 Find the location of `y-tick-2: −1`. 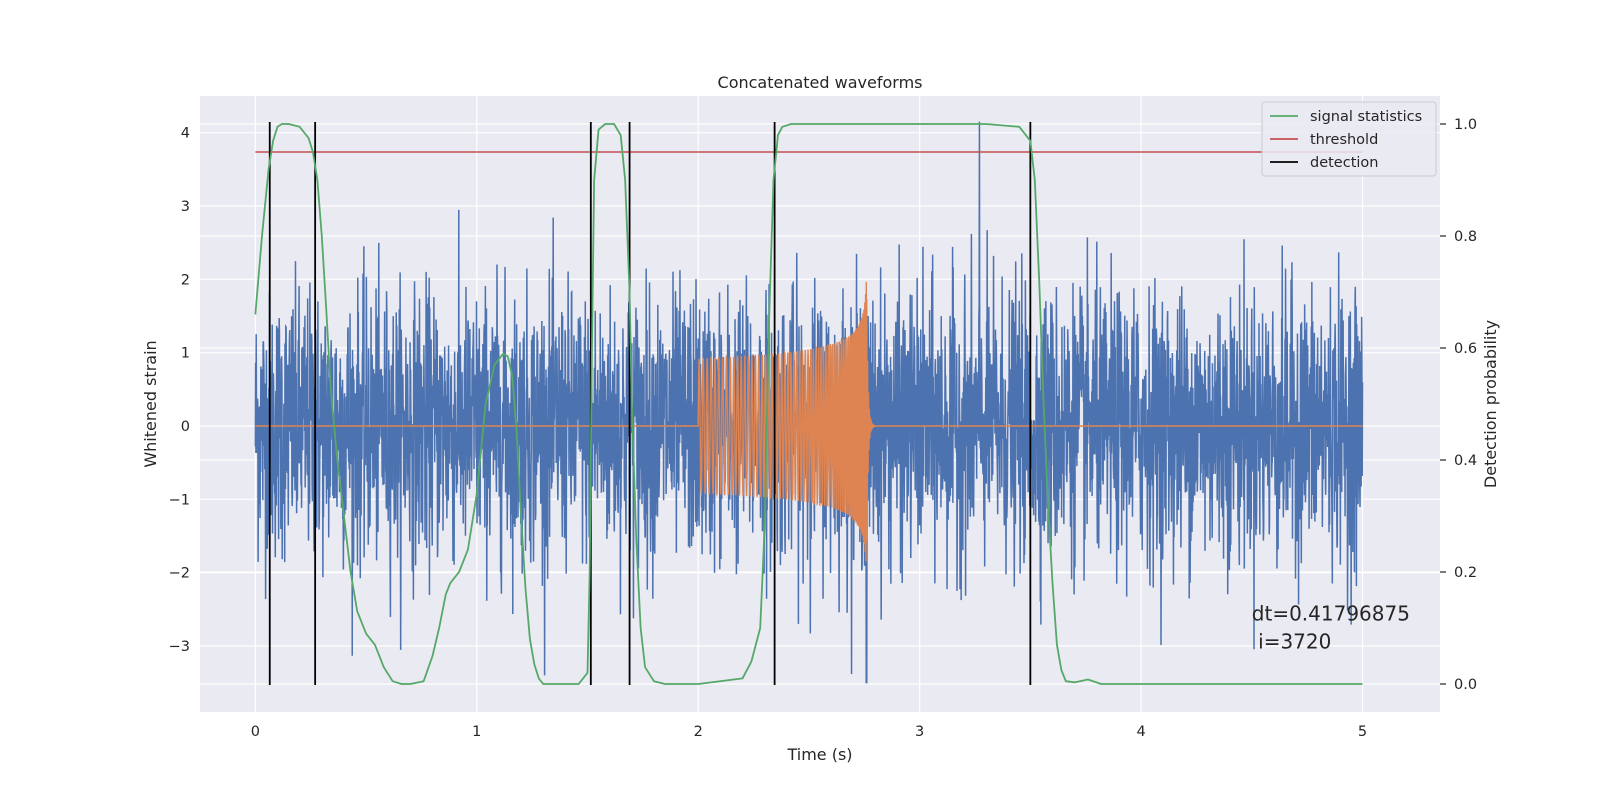

y-tick-2: −1 is located at coordinates (179, 500).